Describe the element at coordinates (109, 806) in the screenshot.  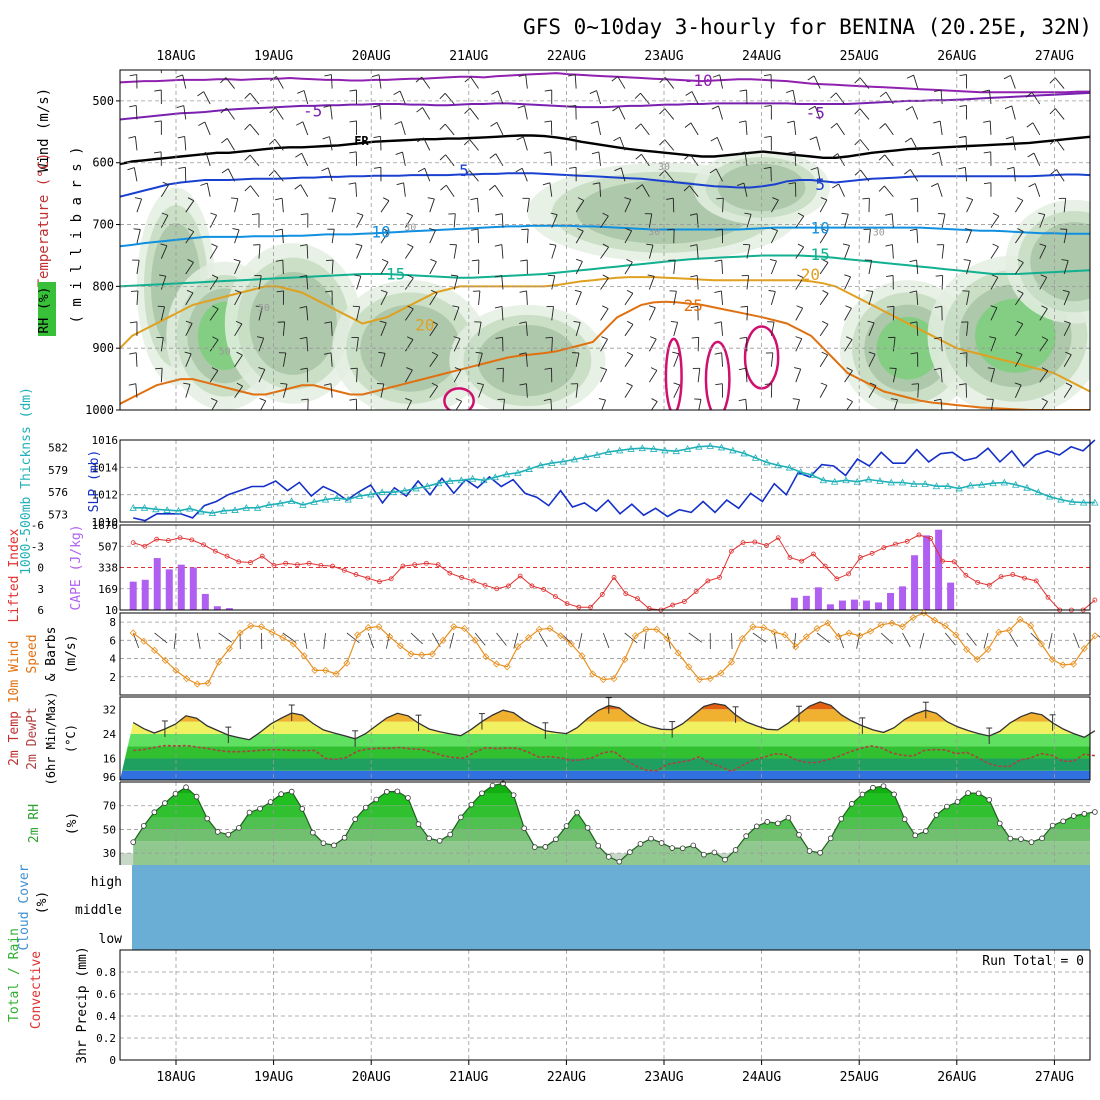
I see `rh-tick-label: 70` at that location.